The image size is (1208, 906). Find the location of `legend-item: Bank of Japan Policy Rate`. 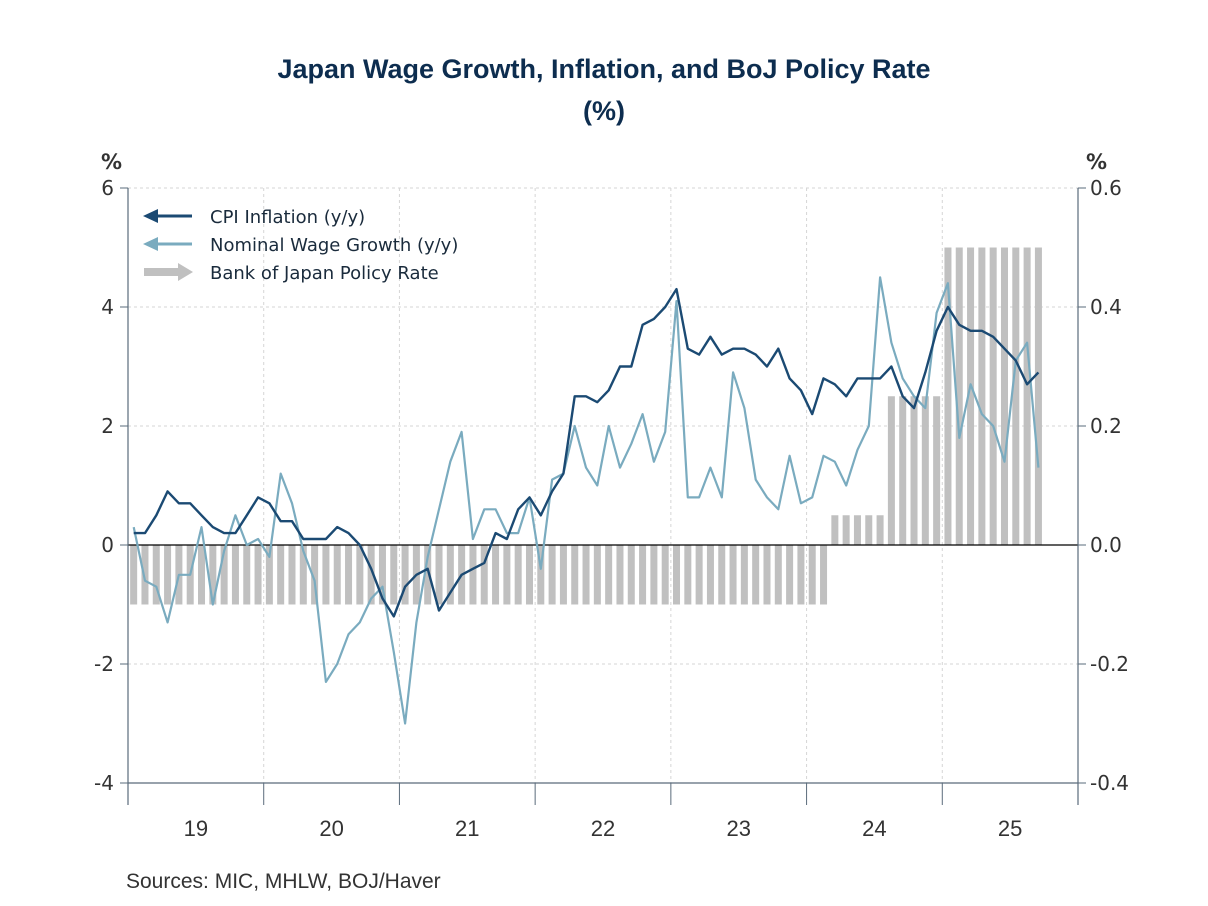

legend-item: Bank of Japan Policy Rate is located at coordinates (291, 273).